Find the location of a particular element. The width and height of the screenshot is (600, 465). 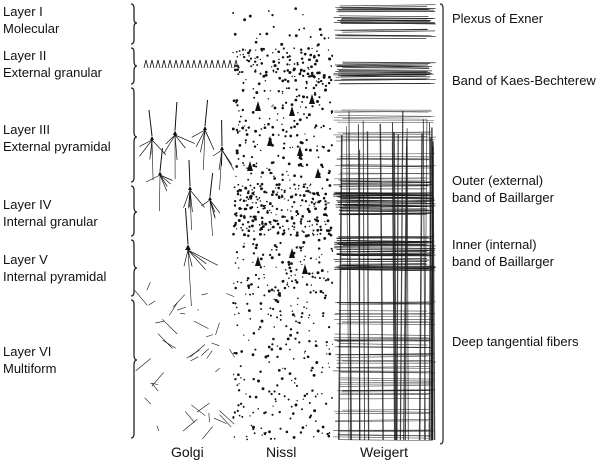

layer-desc: External pyramidal is located at coordinates (57, 146).